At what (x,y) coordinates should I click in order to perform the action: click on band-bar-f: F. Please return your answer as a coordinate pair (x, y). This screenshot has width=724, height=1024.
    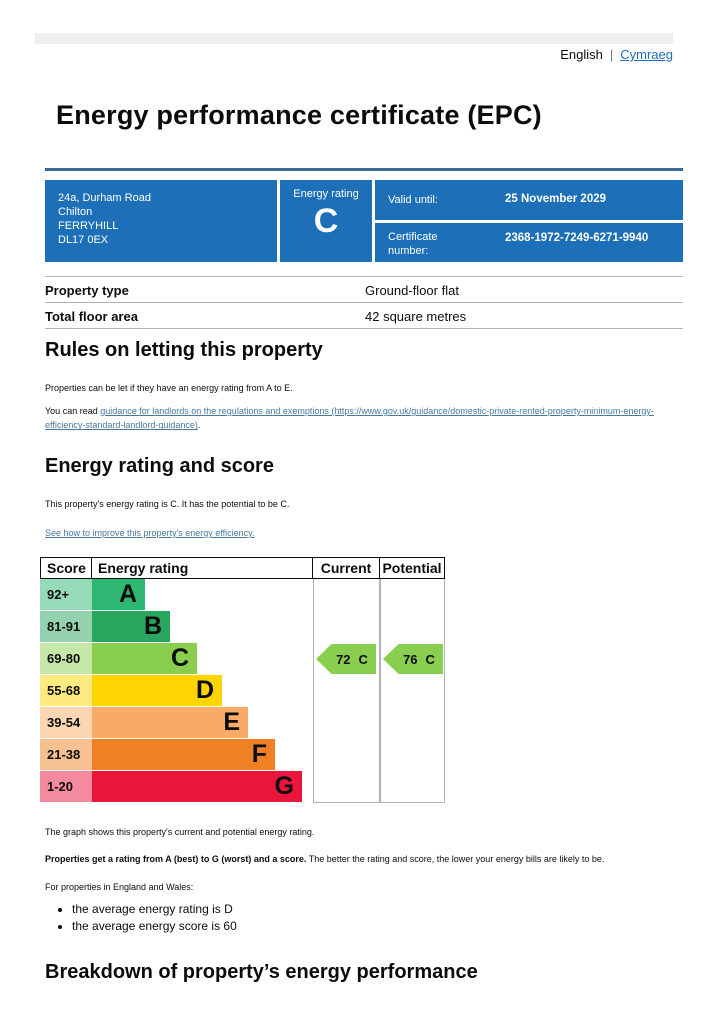
    Looking at the image, I should click on (183, 754).